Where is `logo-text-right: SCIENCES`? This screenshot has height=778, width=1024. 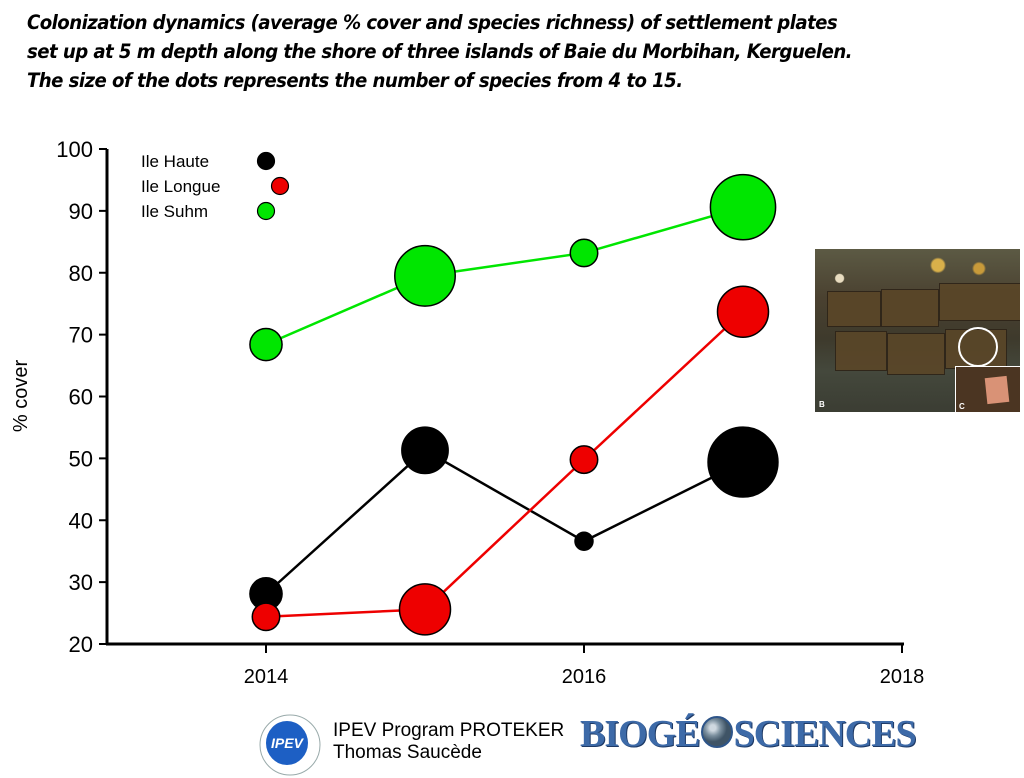
logo-text-right: SCIENCES is located at coordinates (825, 734).